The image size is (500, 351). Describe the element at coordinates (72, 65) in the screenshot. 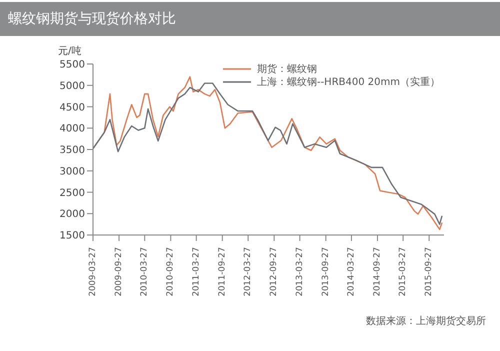

I see `y-tick-label: 5500` at that location.